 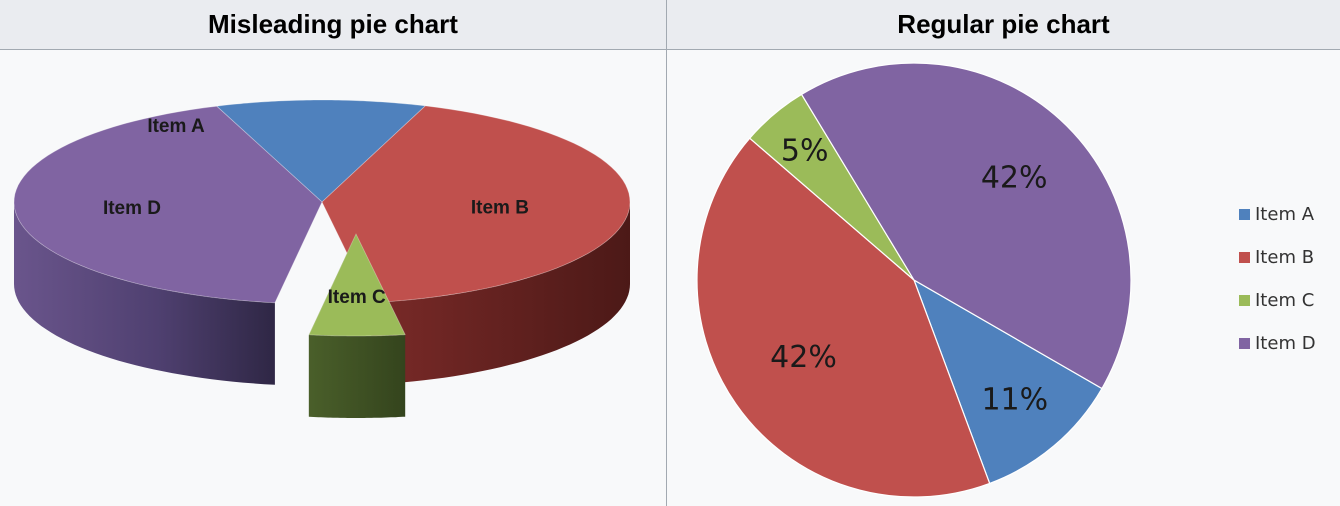 I want to click on table-header-row: Misleading pie chart Regular pie chart, so click(x=670, y=25).